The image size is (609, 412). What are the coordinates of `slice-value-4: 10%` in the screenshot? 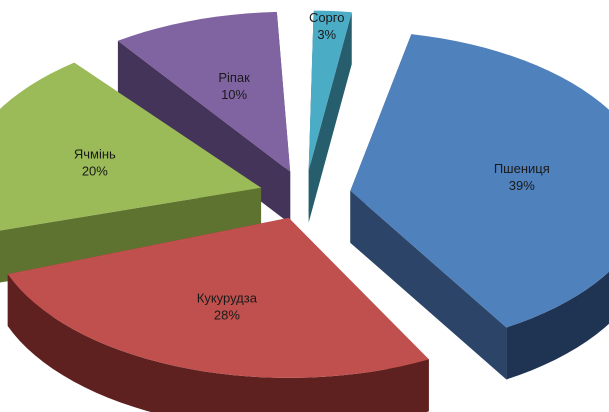 It's located at (234, 94).